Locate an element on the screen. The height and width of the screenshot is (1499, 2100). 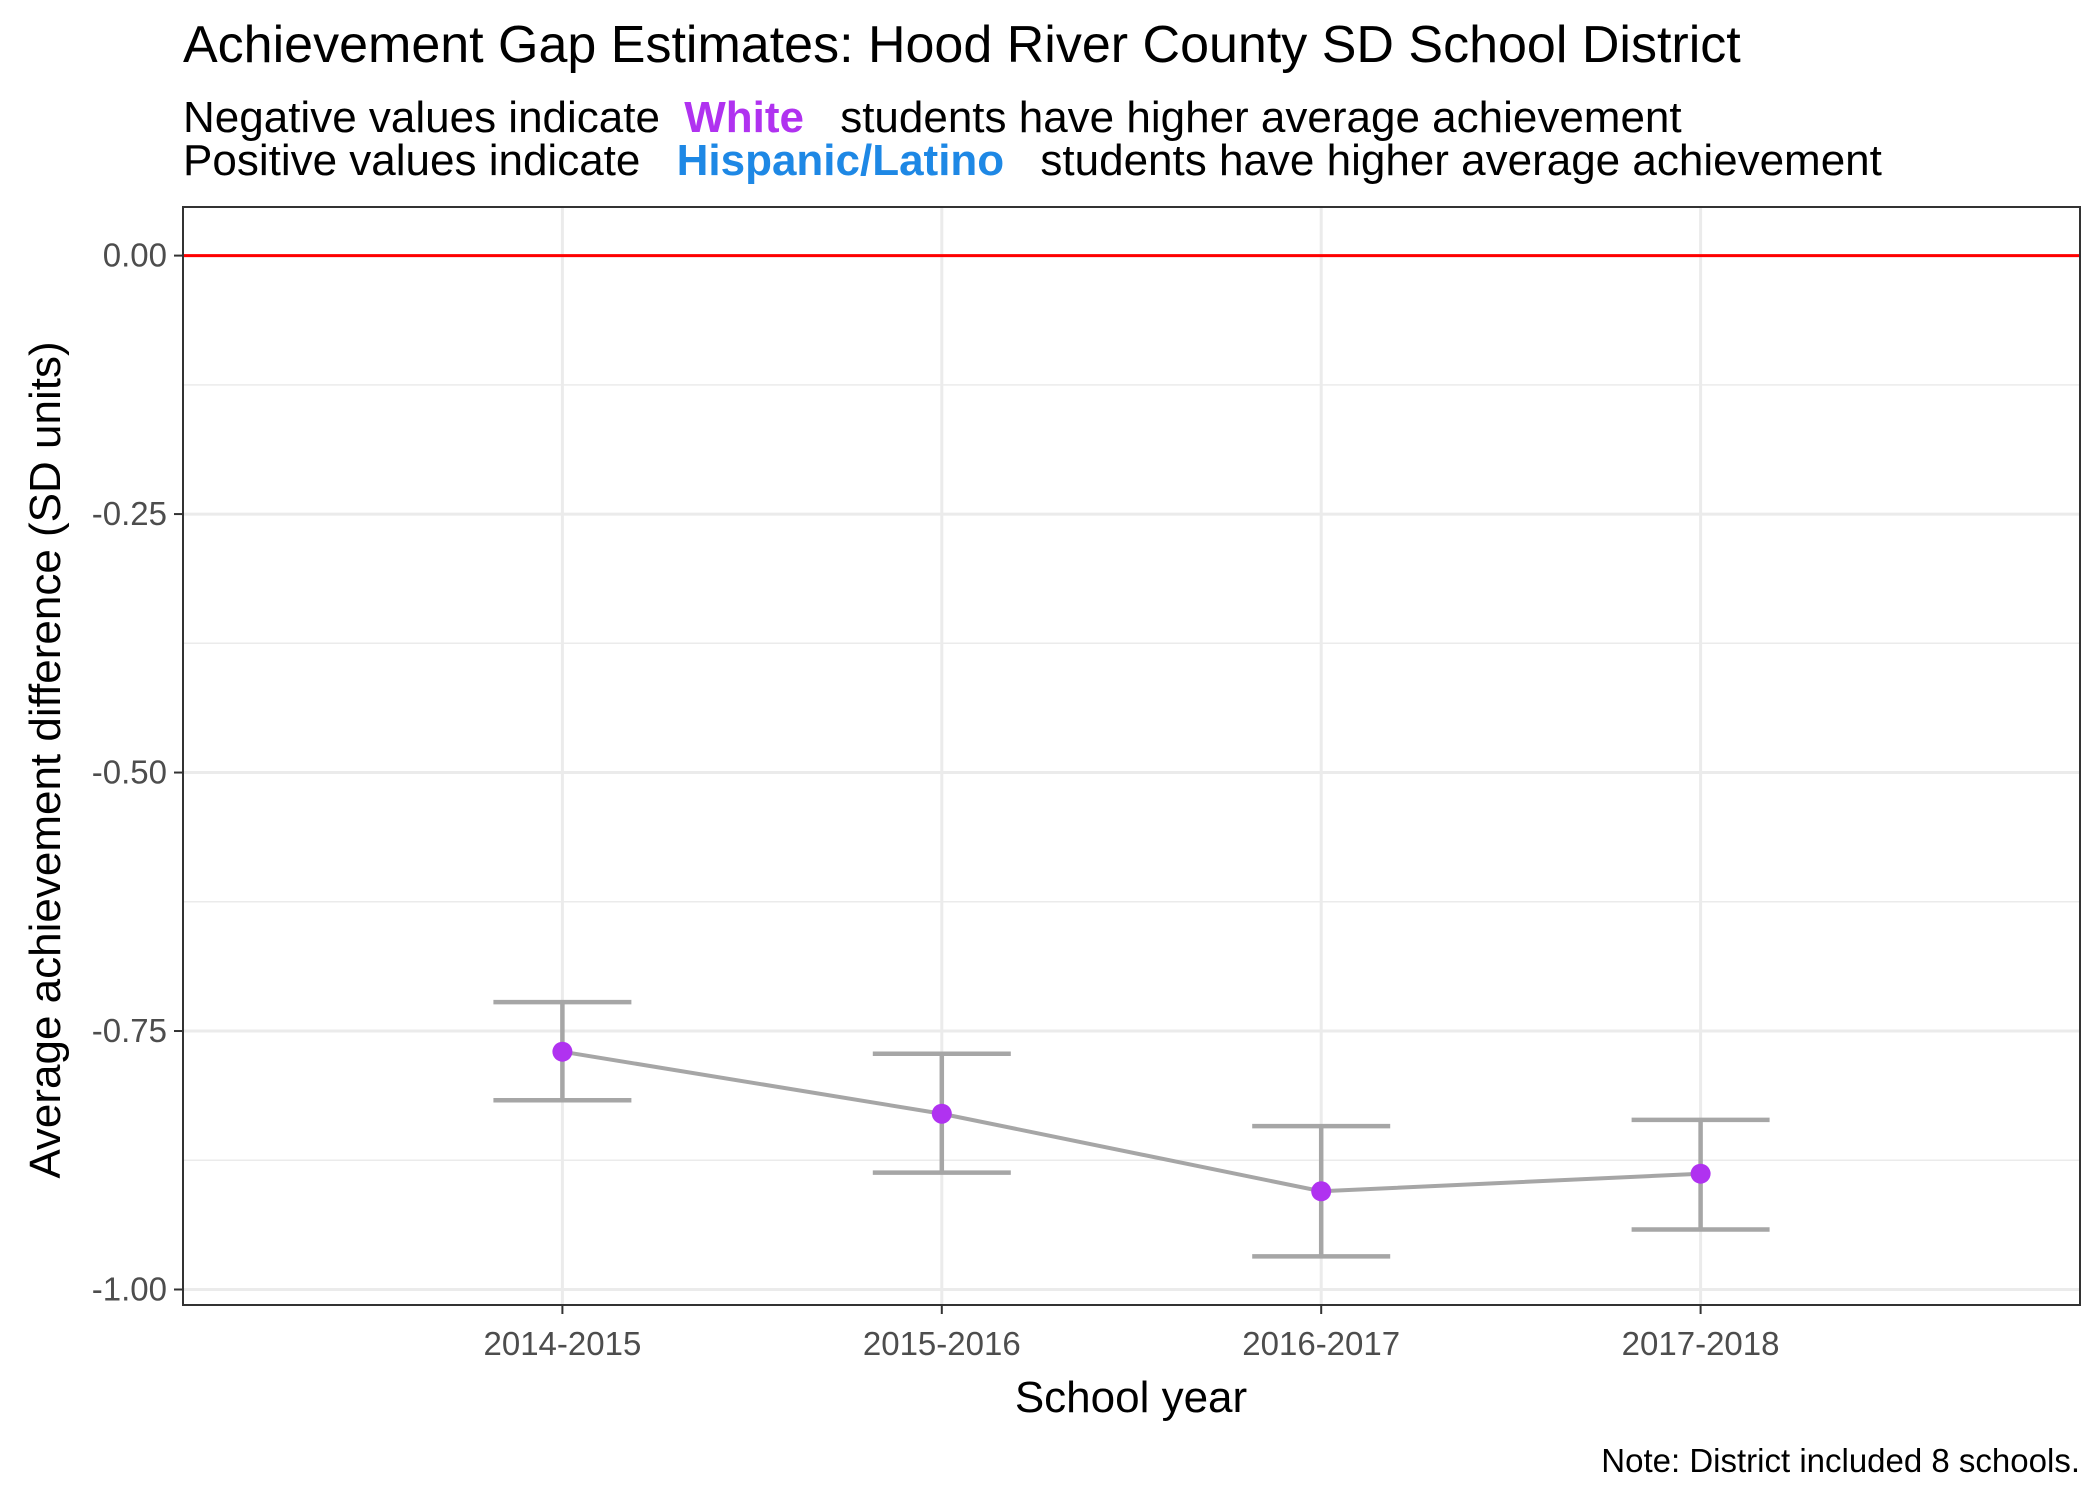
y-tick-label: -0.75 is located at coordinates (129, 1030).